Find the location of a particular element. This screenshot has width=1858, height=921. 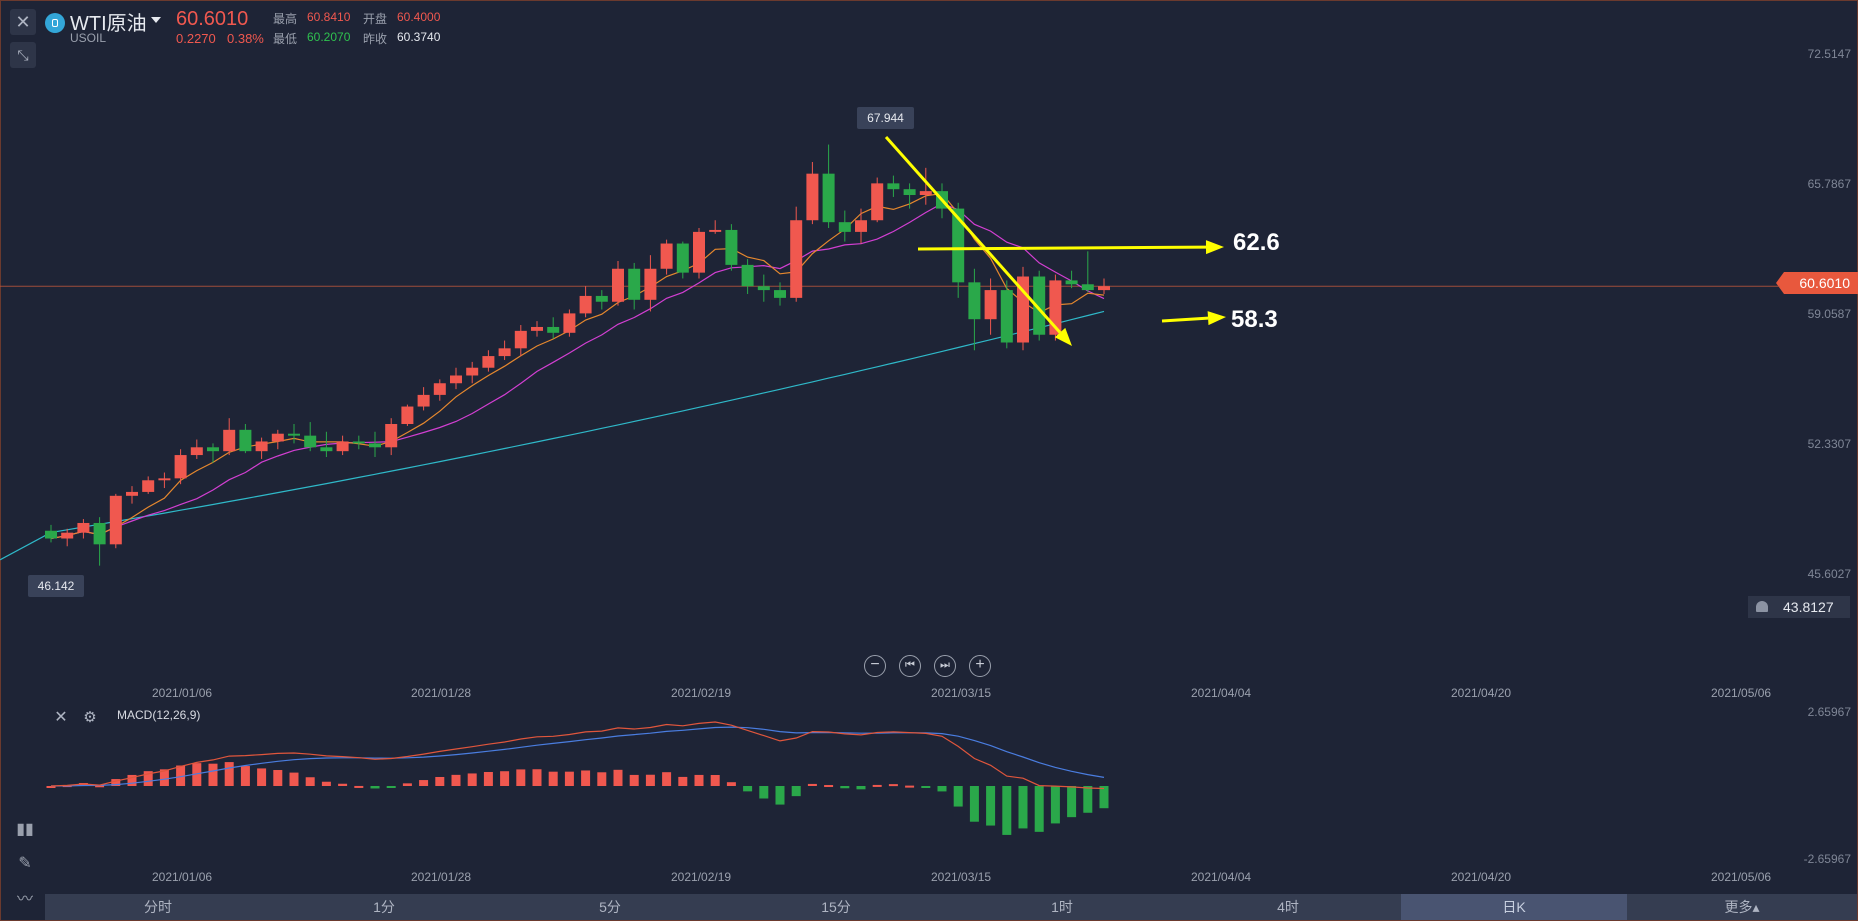

symbol-title: WTI原油 is located at coordinates (108, 24).